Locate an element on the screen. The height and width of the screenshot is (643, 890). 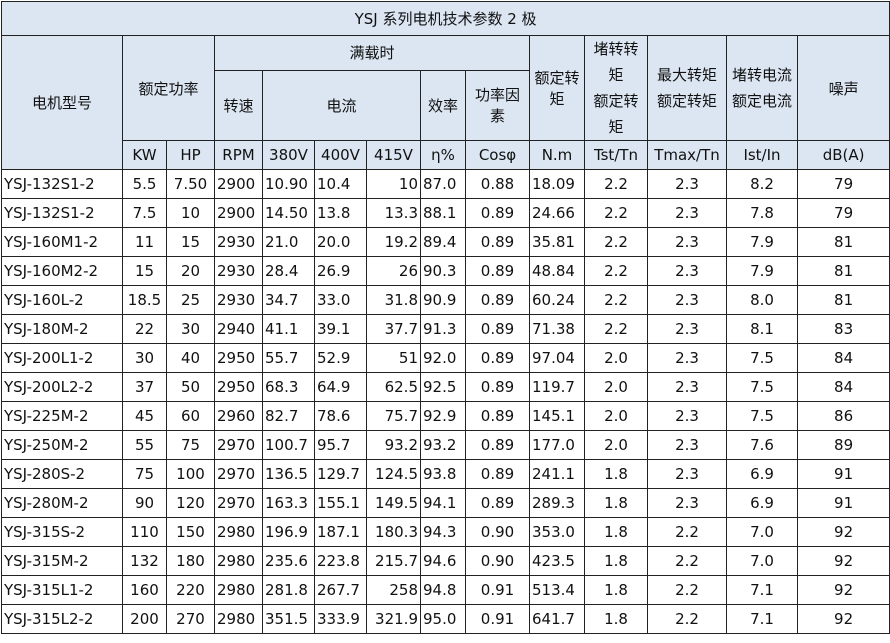
data-cell: 281.8 is located at coordinates (288, 590).